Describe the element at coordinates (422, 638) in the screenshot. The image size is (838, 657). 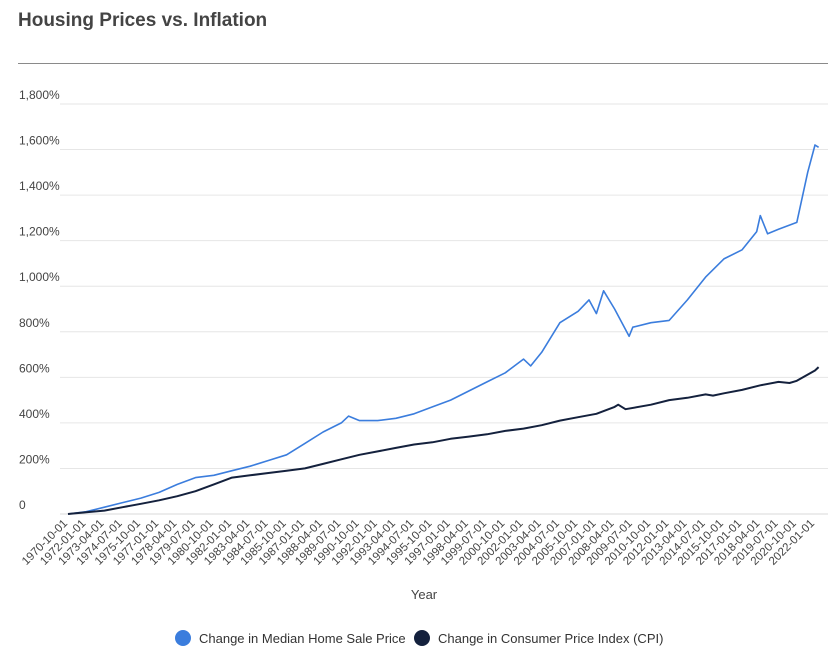
I see `legend-marker-cpi` at that location.